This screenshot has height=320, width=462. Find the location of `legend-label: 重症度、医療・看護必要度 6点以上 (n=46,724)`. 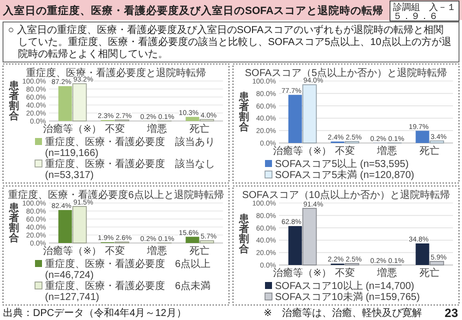

legend-label: 重症度、医療・看護必要度 6点以上 (n=46,724) is located at coordinates (129, 269).